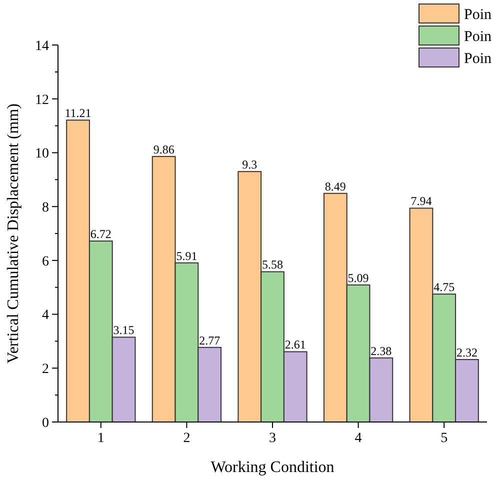  What do you see at coordinates (187, 255) in the screenshot?
I see `data-label: 5.91` at bounding box center [187, 255].